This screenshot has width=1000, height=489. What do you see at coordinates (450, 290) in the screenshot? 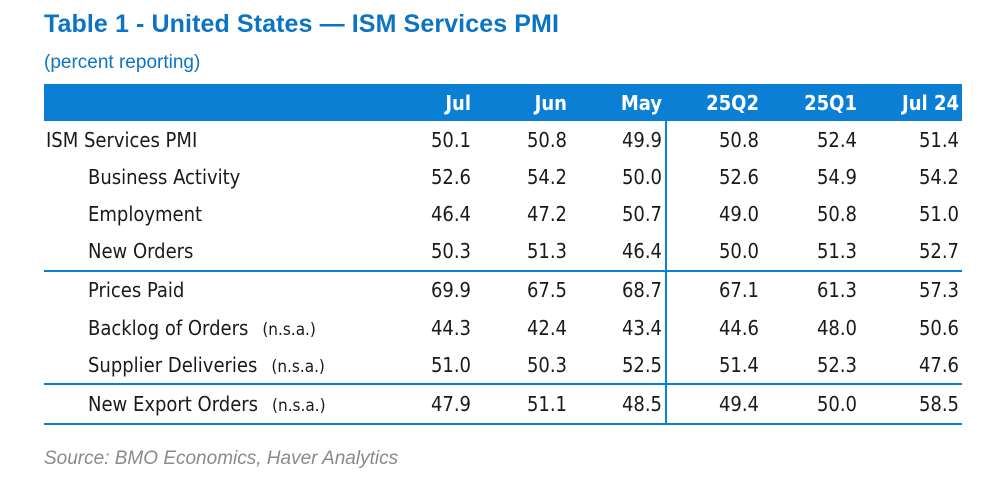
I see `table-cell: 69.9` at bounding box center [450, 290].